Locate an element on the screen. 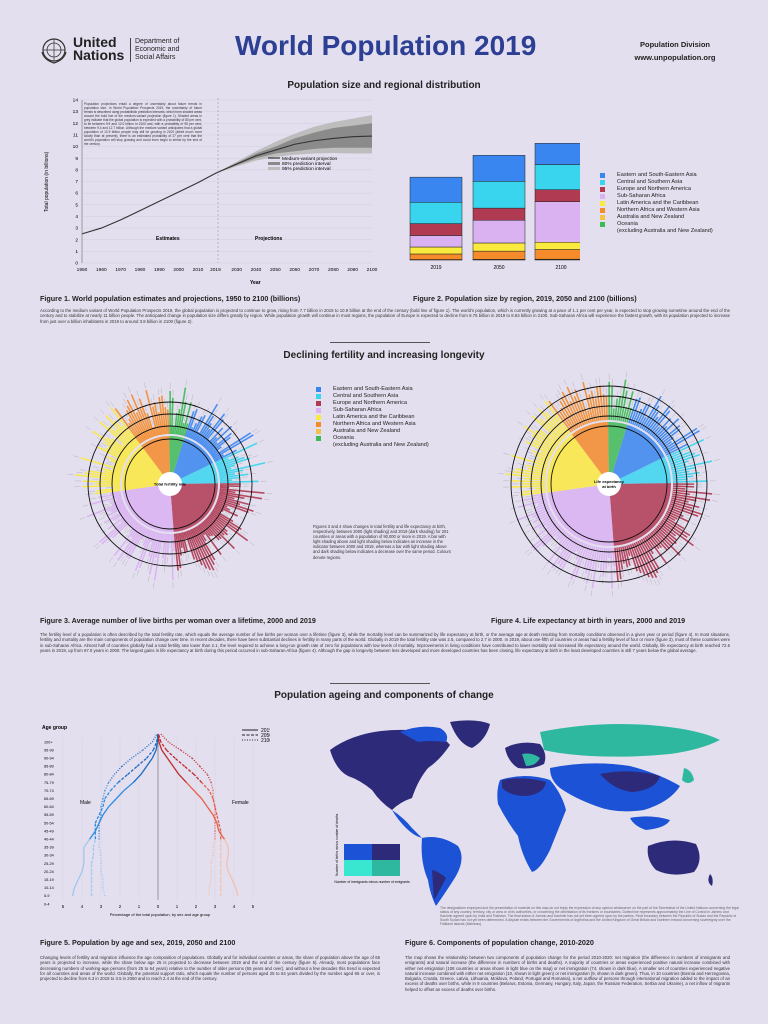  central-america-shape is located at coordinates (407, 824).